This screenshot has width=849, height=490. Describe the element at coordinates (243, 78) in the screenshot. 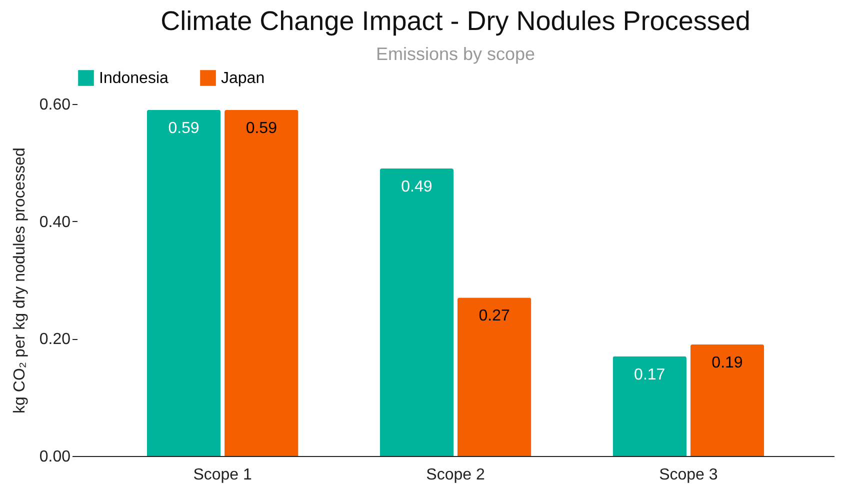

I see `legend-label: Japan` at that location.